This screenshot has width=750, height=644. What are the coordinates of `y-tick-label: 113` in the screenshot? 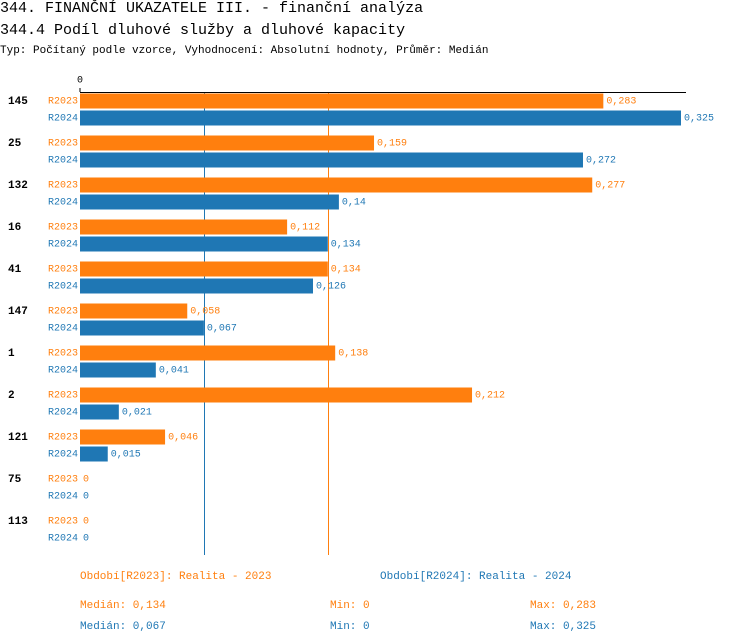 It's located at (18, 522).